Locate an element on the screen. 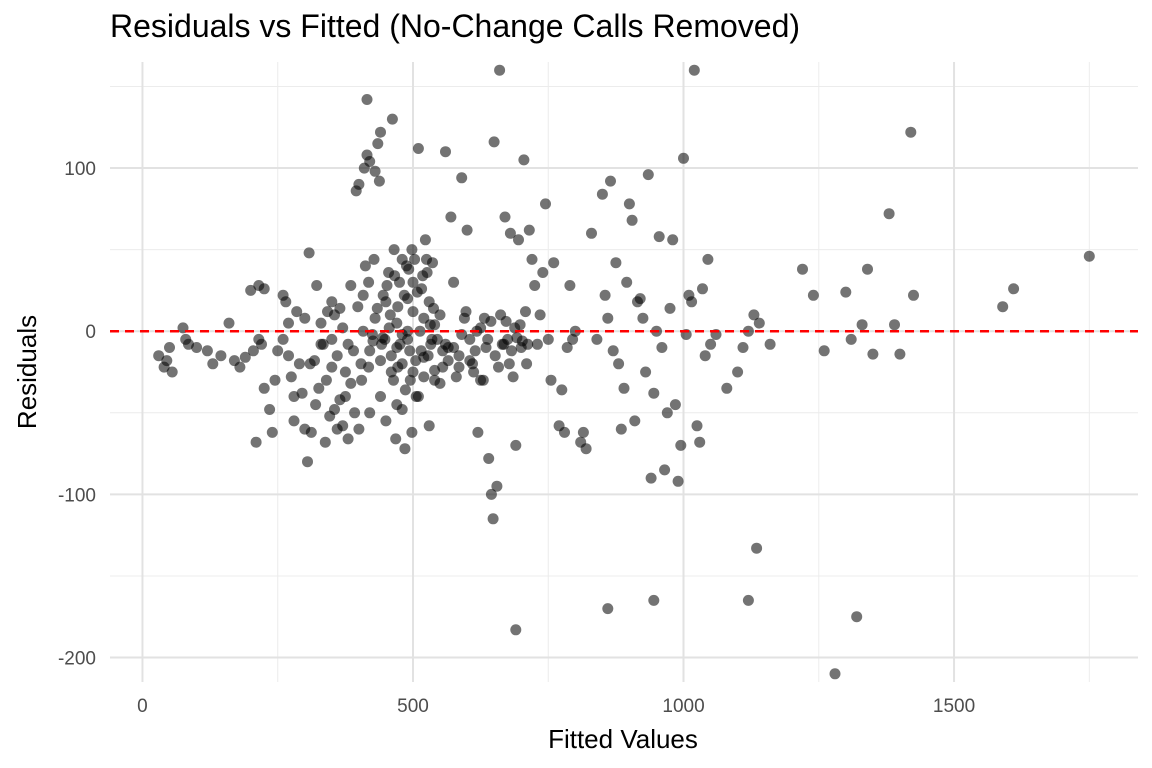 This screenshot has width=1152, height=768. y-tick-label: 100 is located at coordinates (80, 169).